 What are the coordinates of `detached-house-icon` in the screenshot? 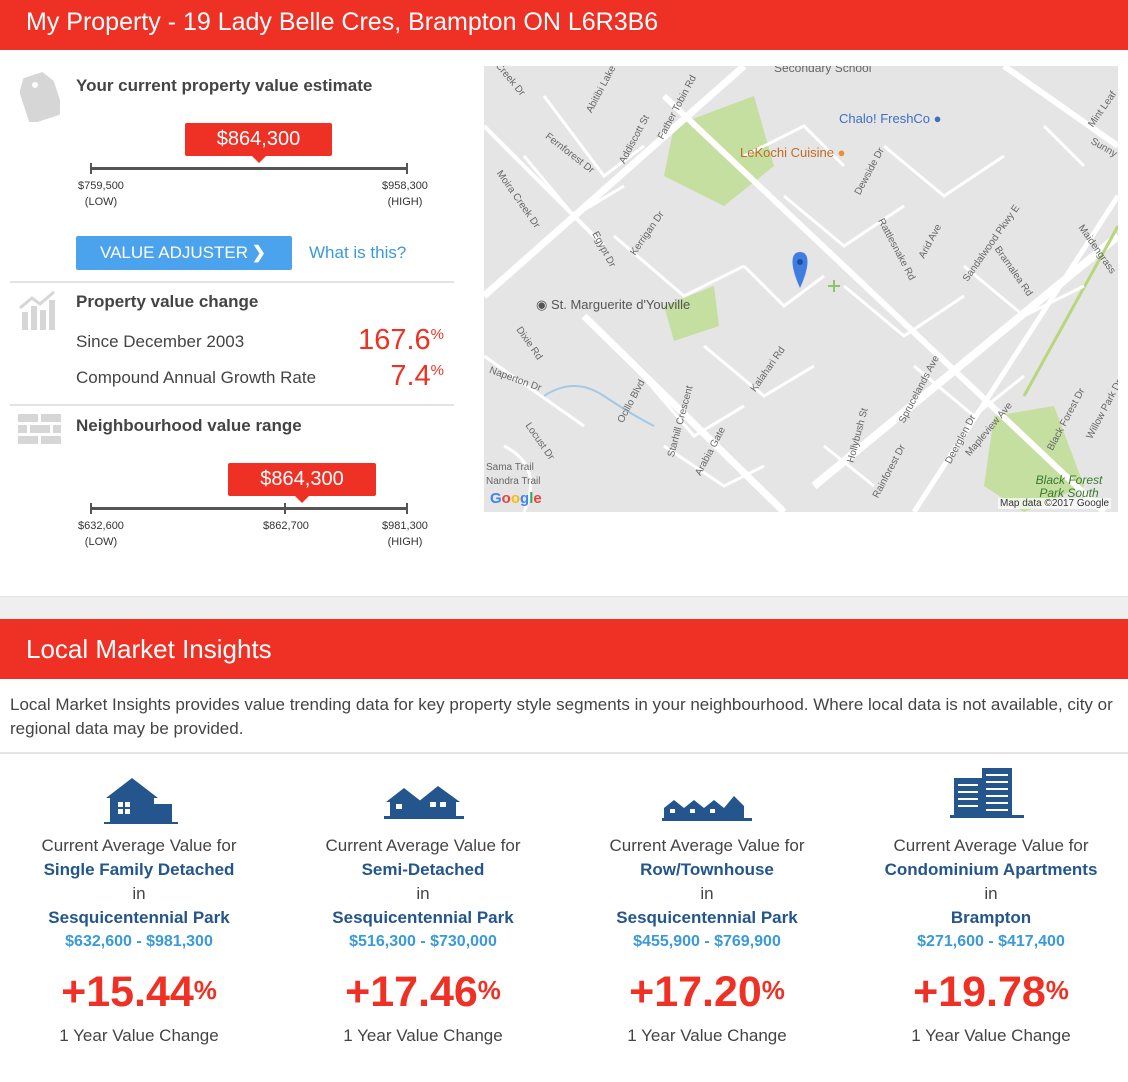 It's located at (139, 793).